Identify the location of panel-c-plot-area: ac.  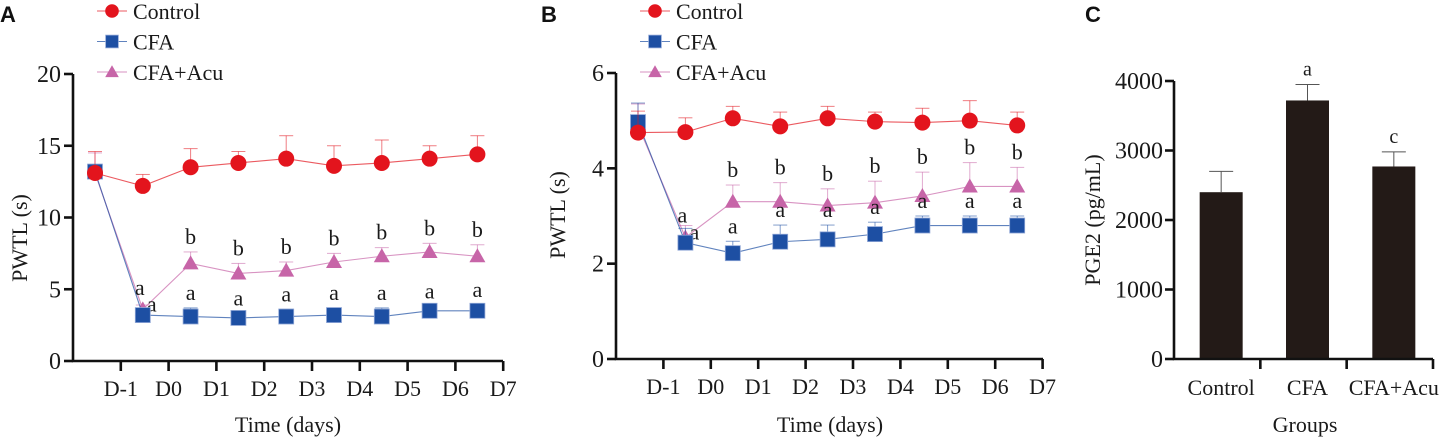
(1307, 209).